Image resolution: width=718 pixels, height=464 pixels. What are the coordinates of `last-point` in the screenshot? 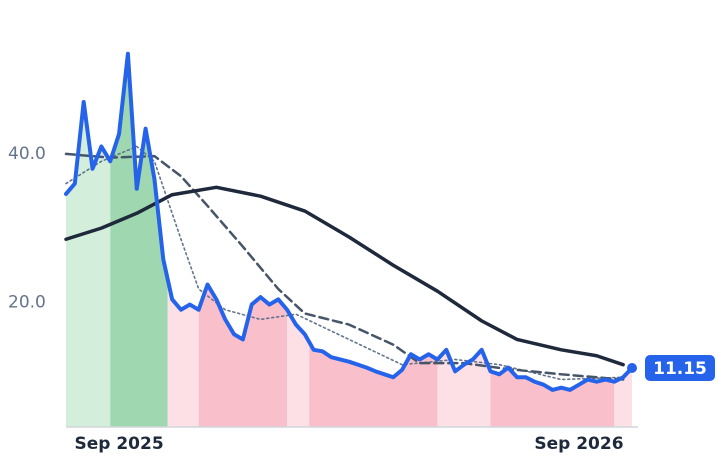 It's located at (632, 368).